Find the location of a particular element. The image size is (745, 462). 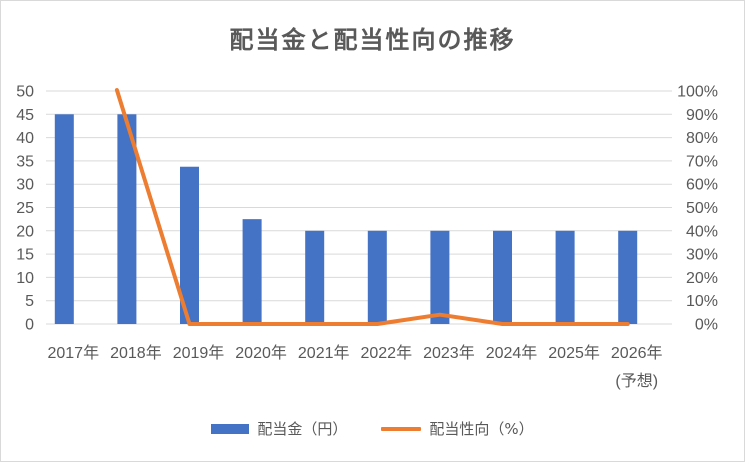

y-right-tick-label: 0% is located at coordinates (706, 325).